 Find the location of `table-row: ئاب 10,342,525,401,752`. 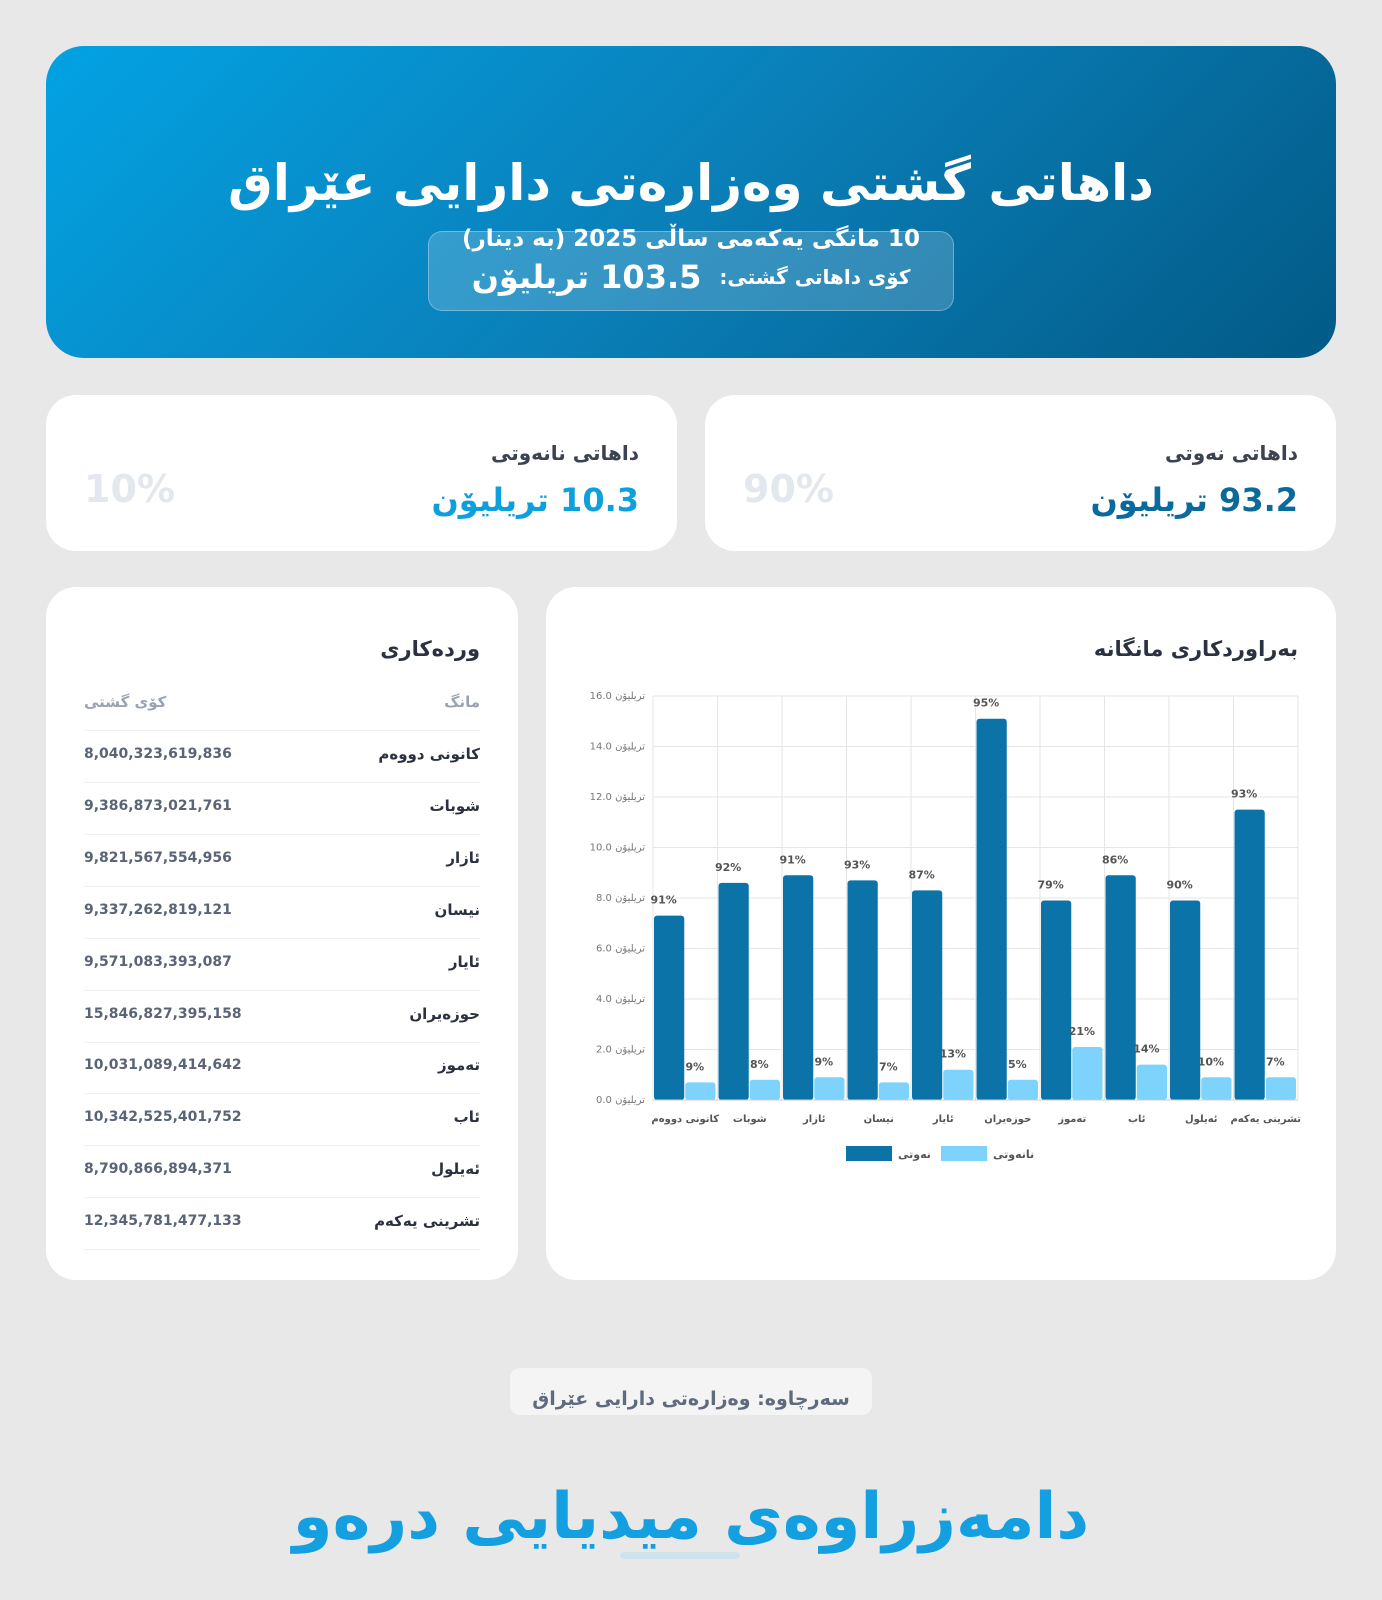

table-row: ئاب 10,342,525,401,752 is located at coordinates (282, 1120).